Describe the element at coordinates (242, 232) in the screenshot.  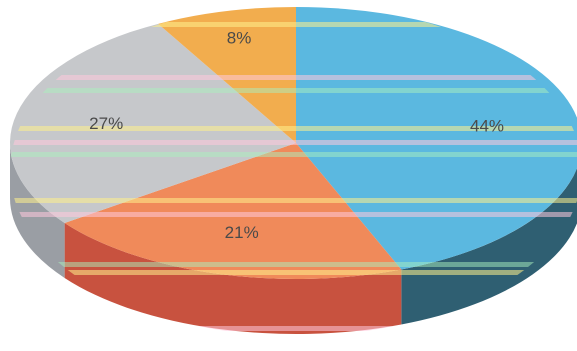
I see `pie-data-label-1: 21%` at that location.